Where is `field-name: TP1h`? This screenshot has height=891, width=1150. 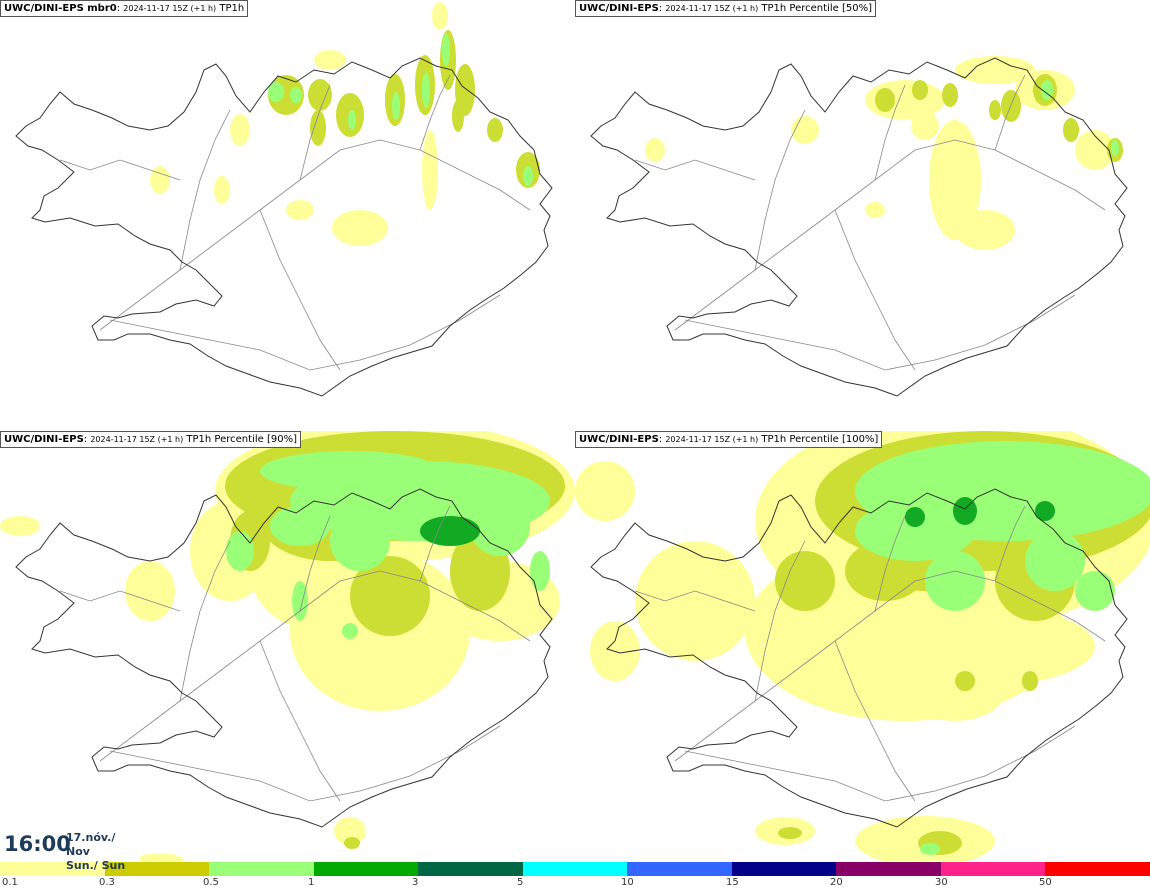
field-name: TP1h is located at coordinates (232, 8).